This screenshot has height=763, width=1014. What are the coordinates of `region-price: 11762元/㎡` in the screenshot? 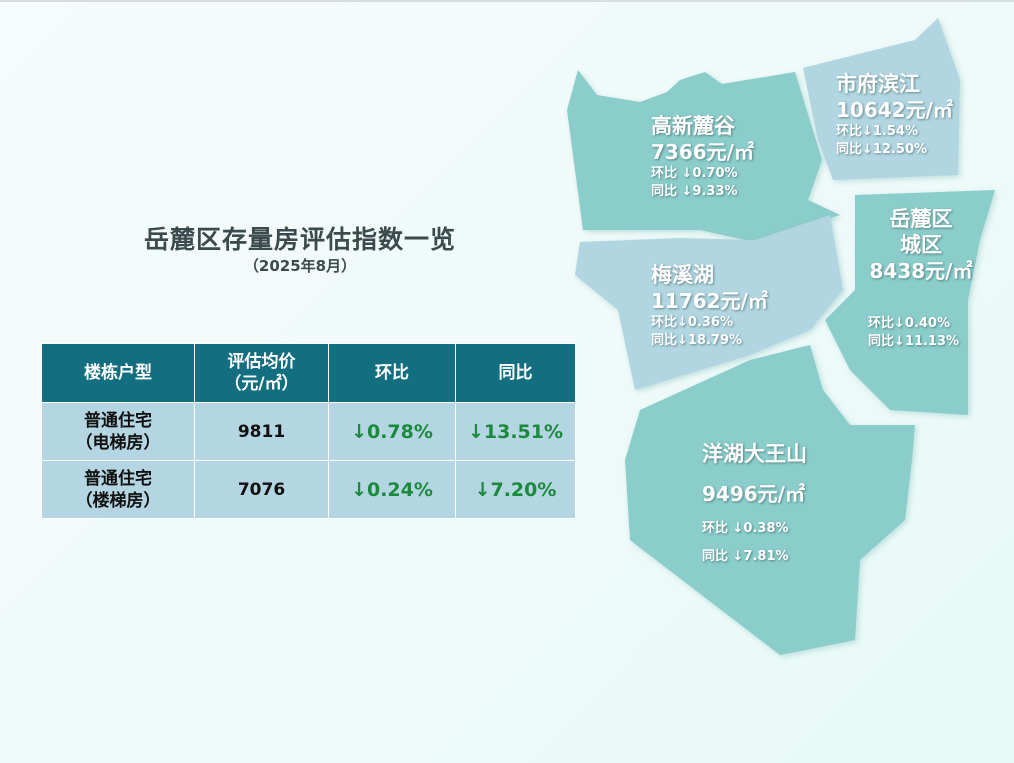 It's located at (709, 301).